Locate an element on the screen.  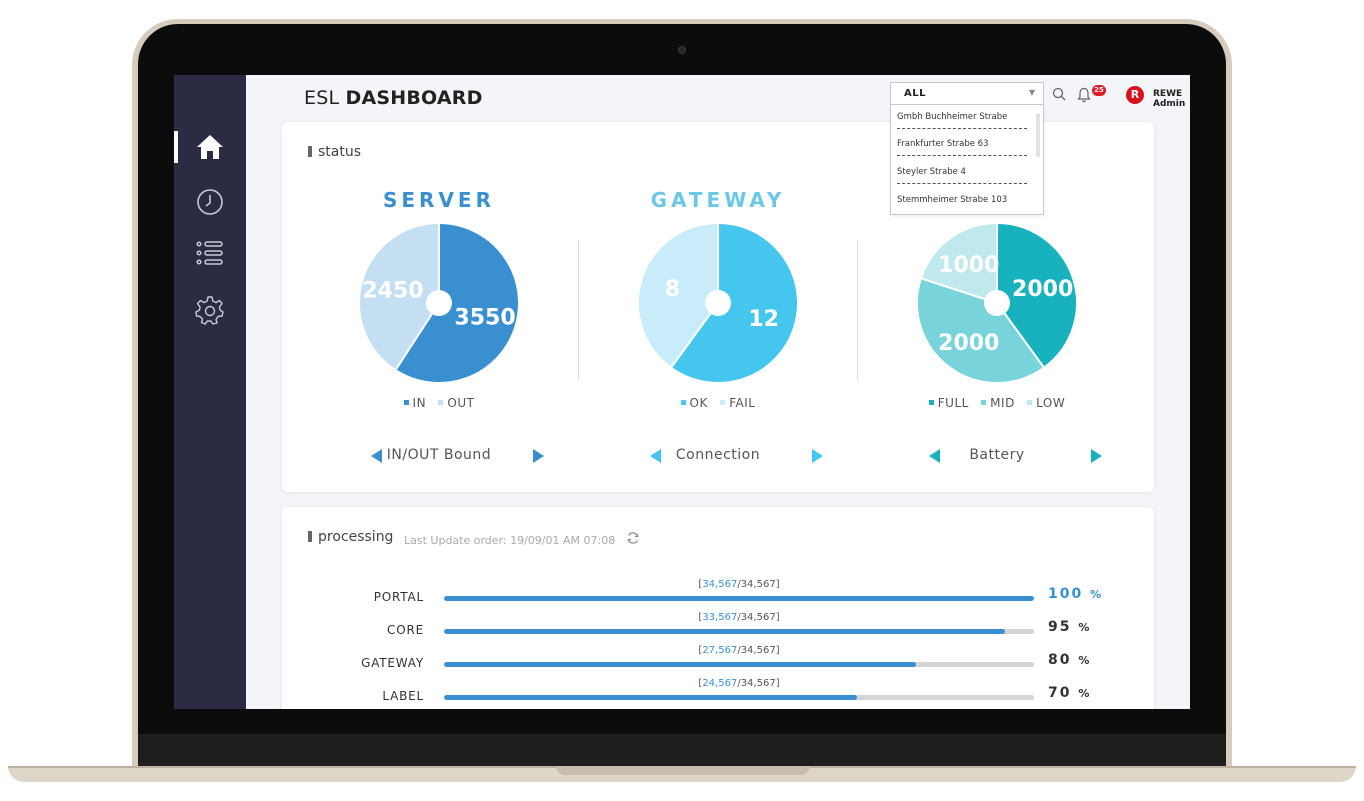
progress-count: [34,567/34,567] is located at coordinates (739, 584).